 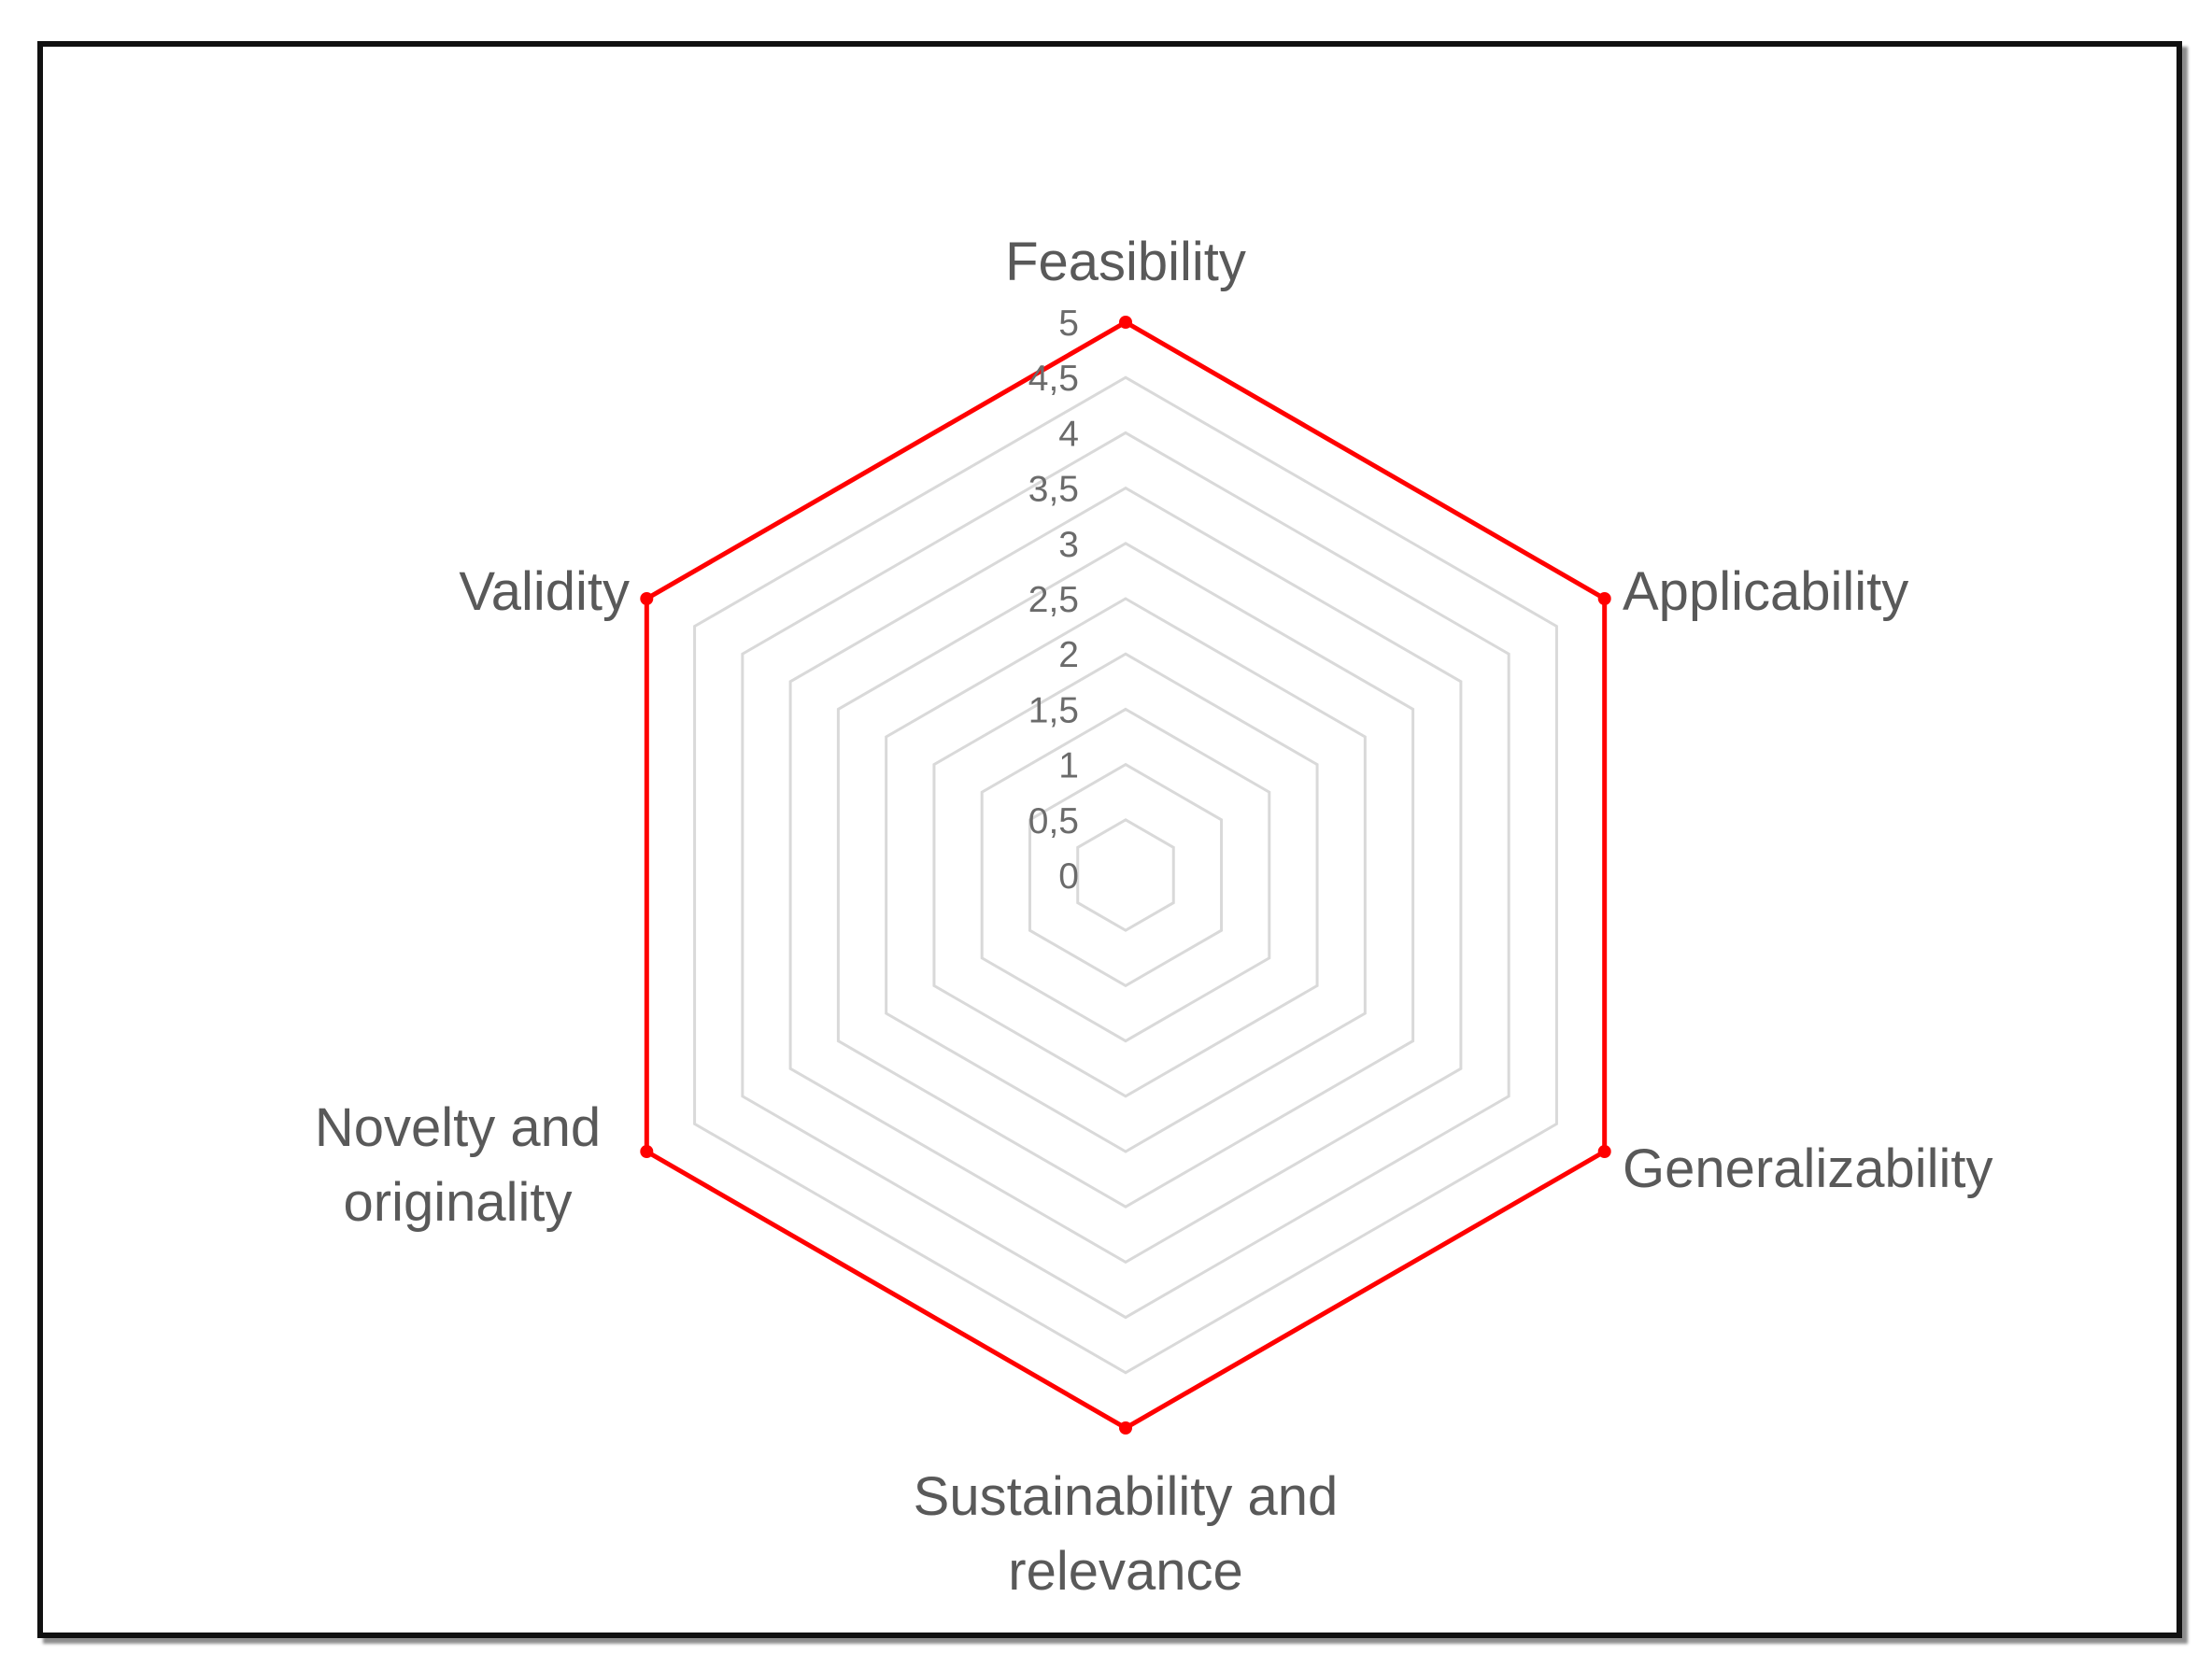 I want to click on axis-label: relevance, so click(x=1125, y=1571).